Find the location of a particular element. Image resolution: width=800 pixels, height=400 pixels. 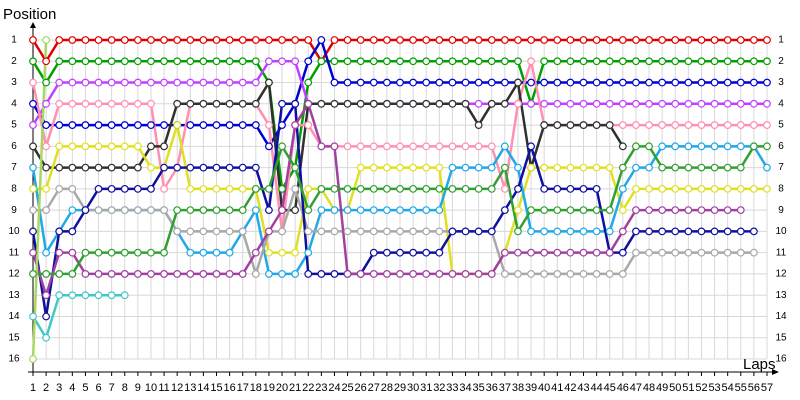

x-tick-label: 55 is located at coordinates (741, 388).